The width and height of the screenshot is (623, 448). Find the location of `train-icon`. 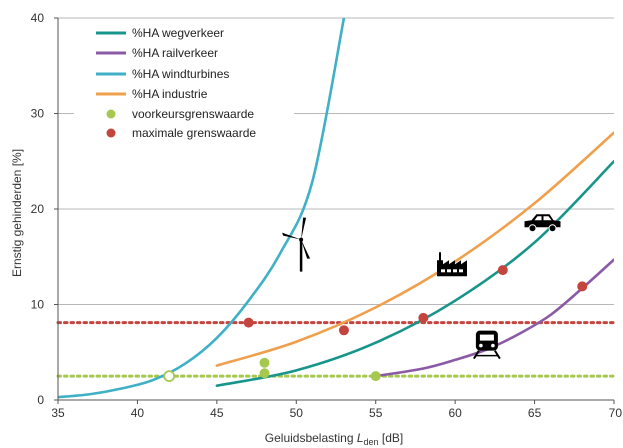

train-icon is located at coordinates (487, 345).